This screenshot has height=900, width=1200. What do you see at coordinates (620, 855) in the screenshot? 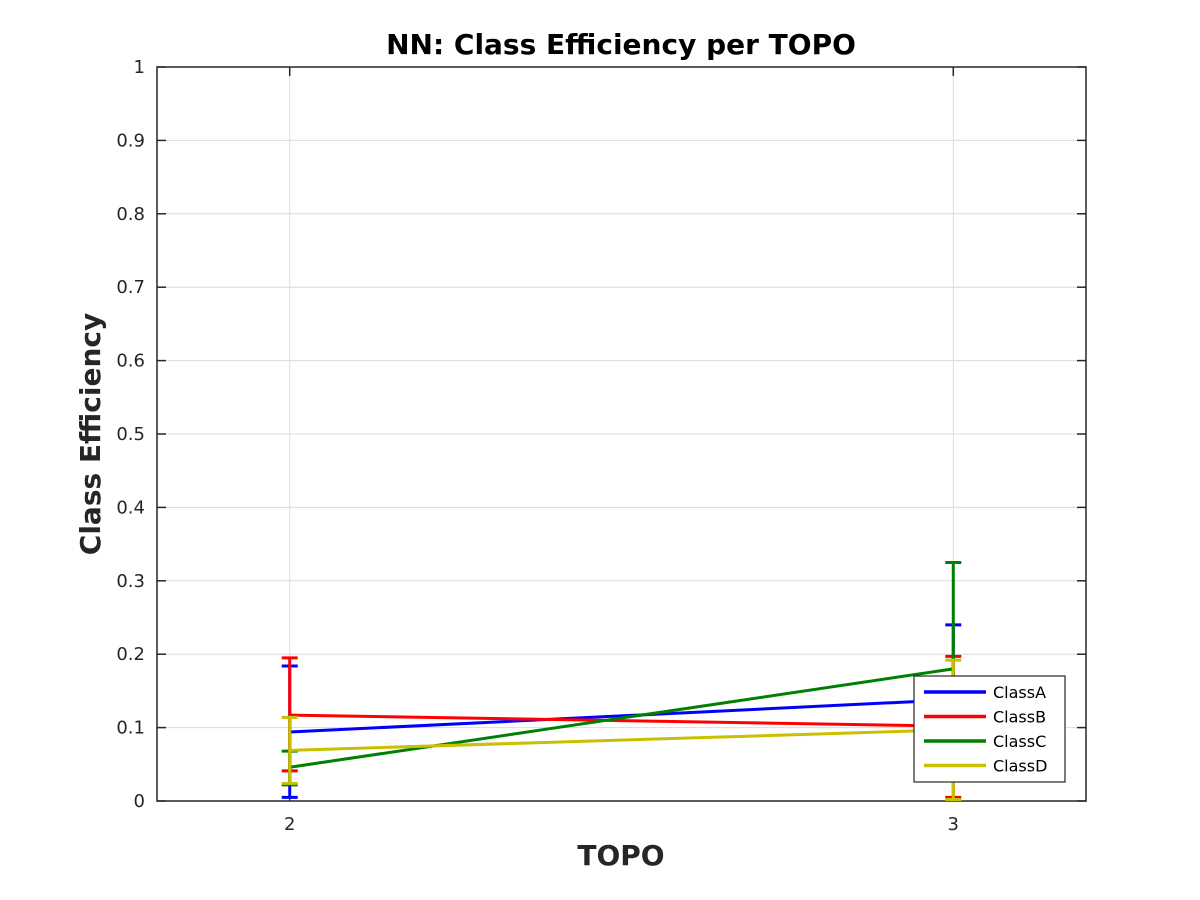
I see `x-axis-label: TOPO` at bounding box center [620, 855].